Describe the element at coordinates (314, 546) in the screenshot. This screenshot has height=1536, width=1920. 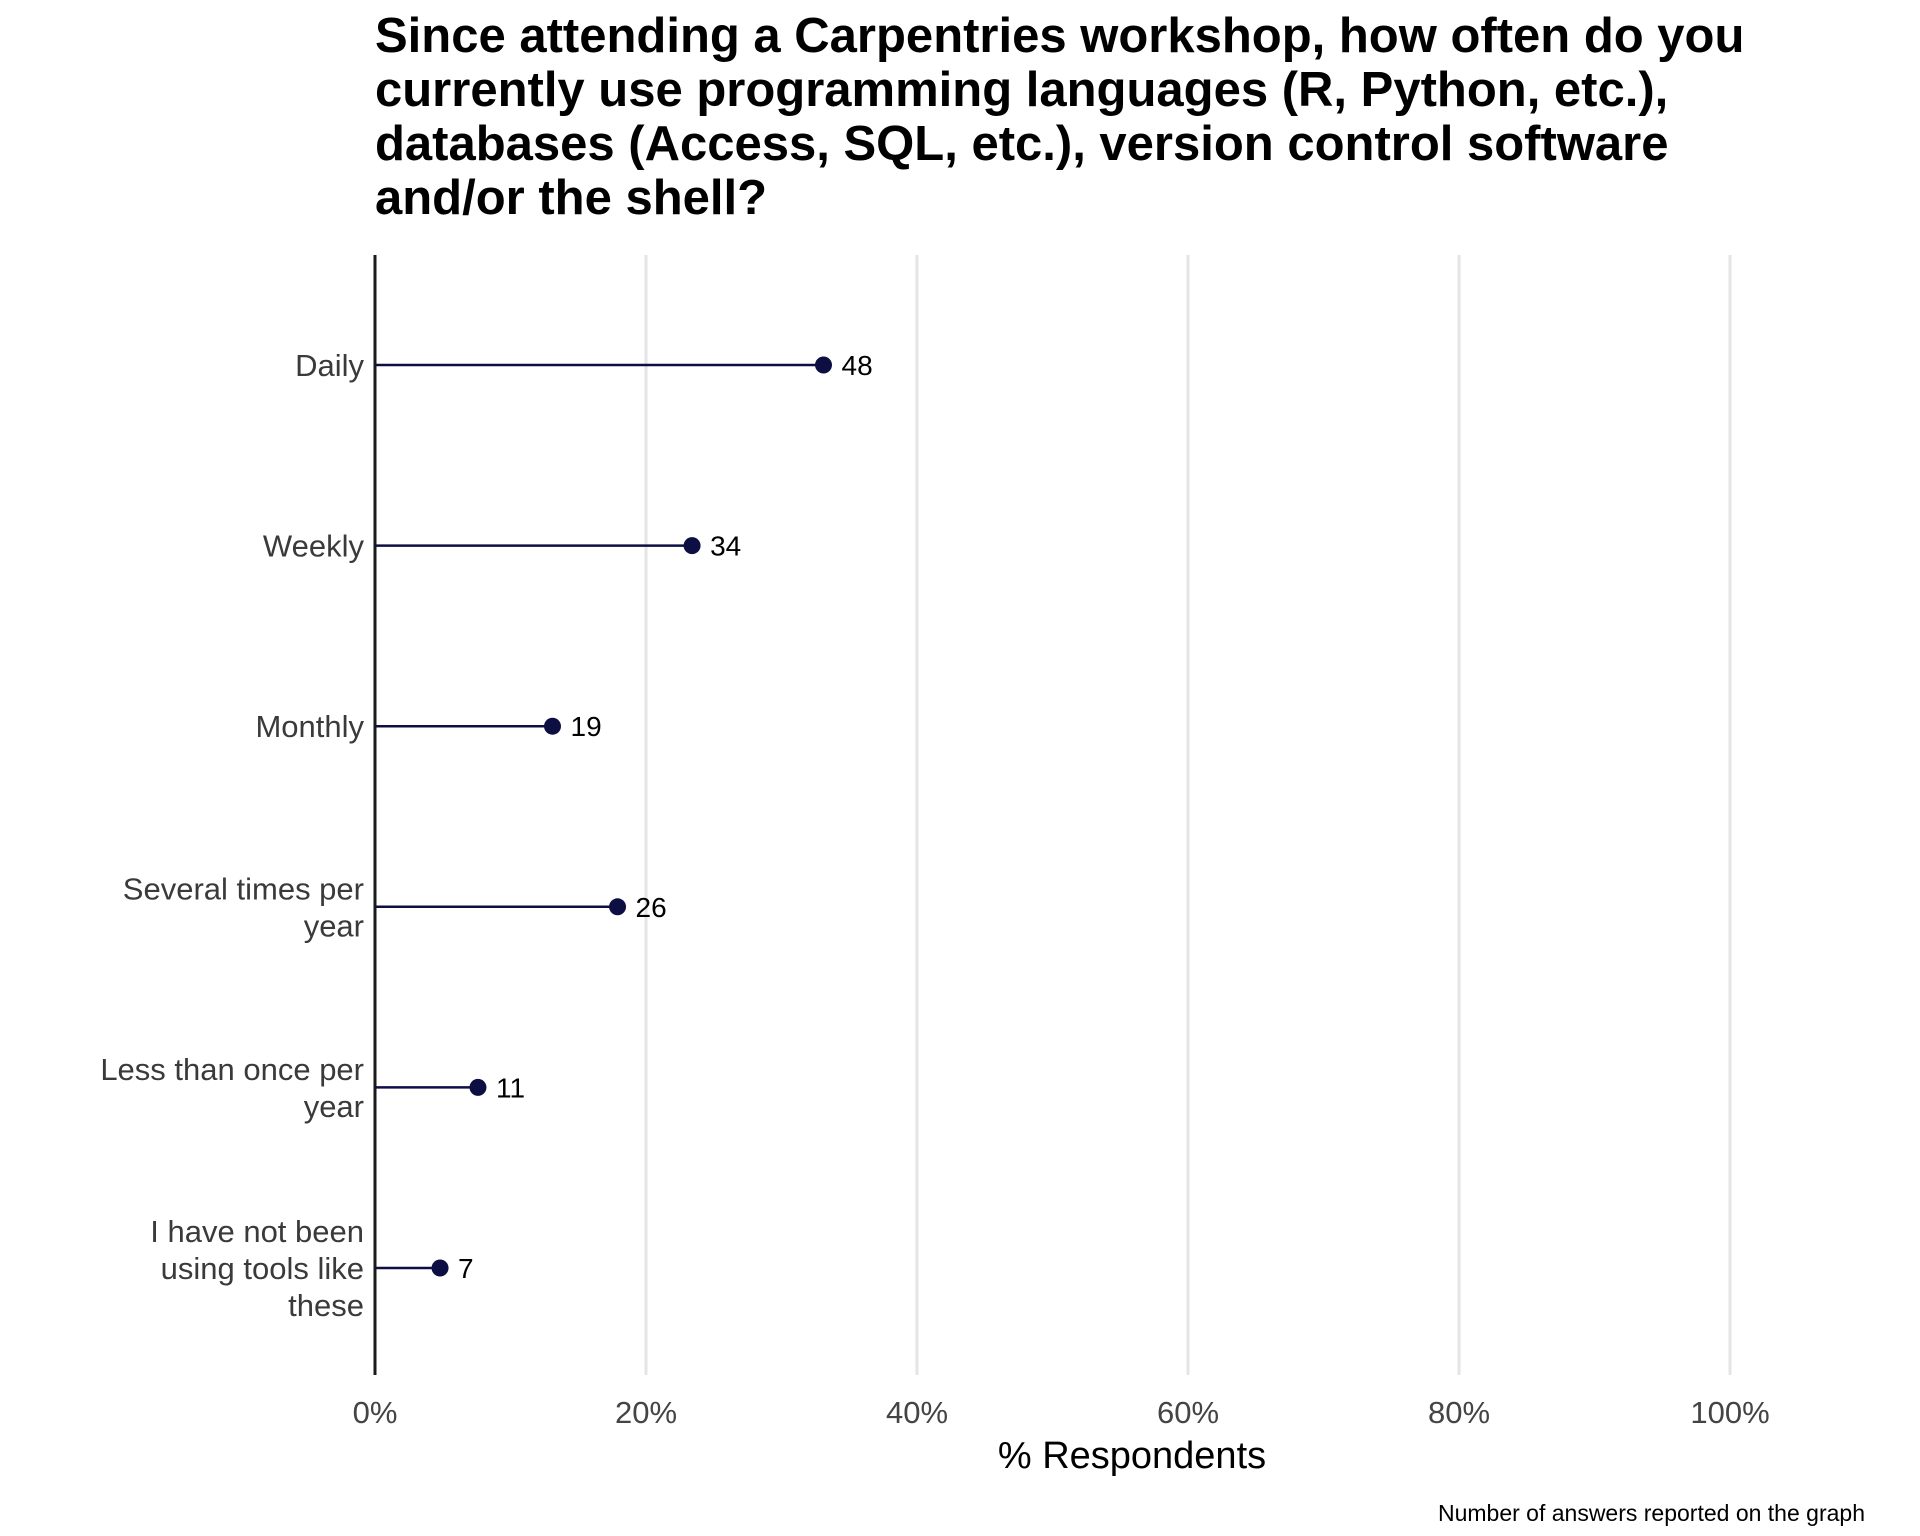
I see `category-label: Weekly` at that location.